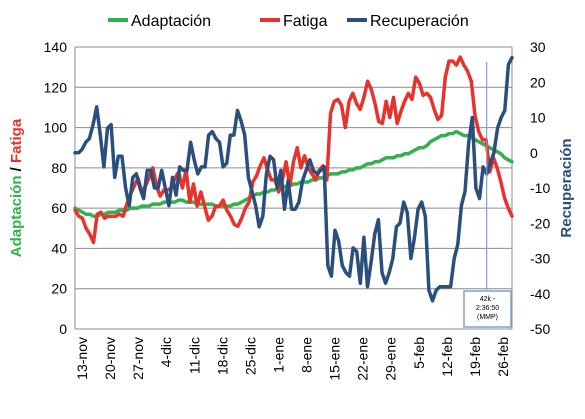  Describe the element at coordinates (566, 187) in the screenshot. I see `right-axis-title: Recuperación` at that location.